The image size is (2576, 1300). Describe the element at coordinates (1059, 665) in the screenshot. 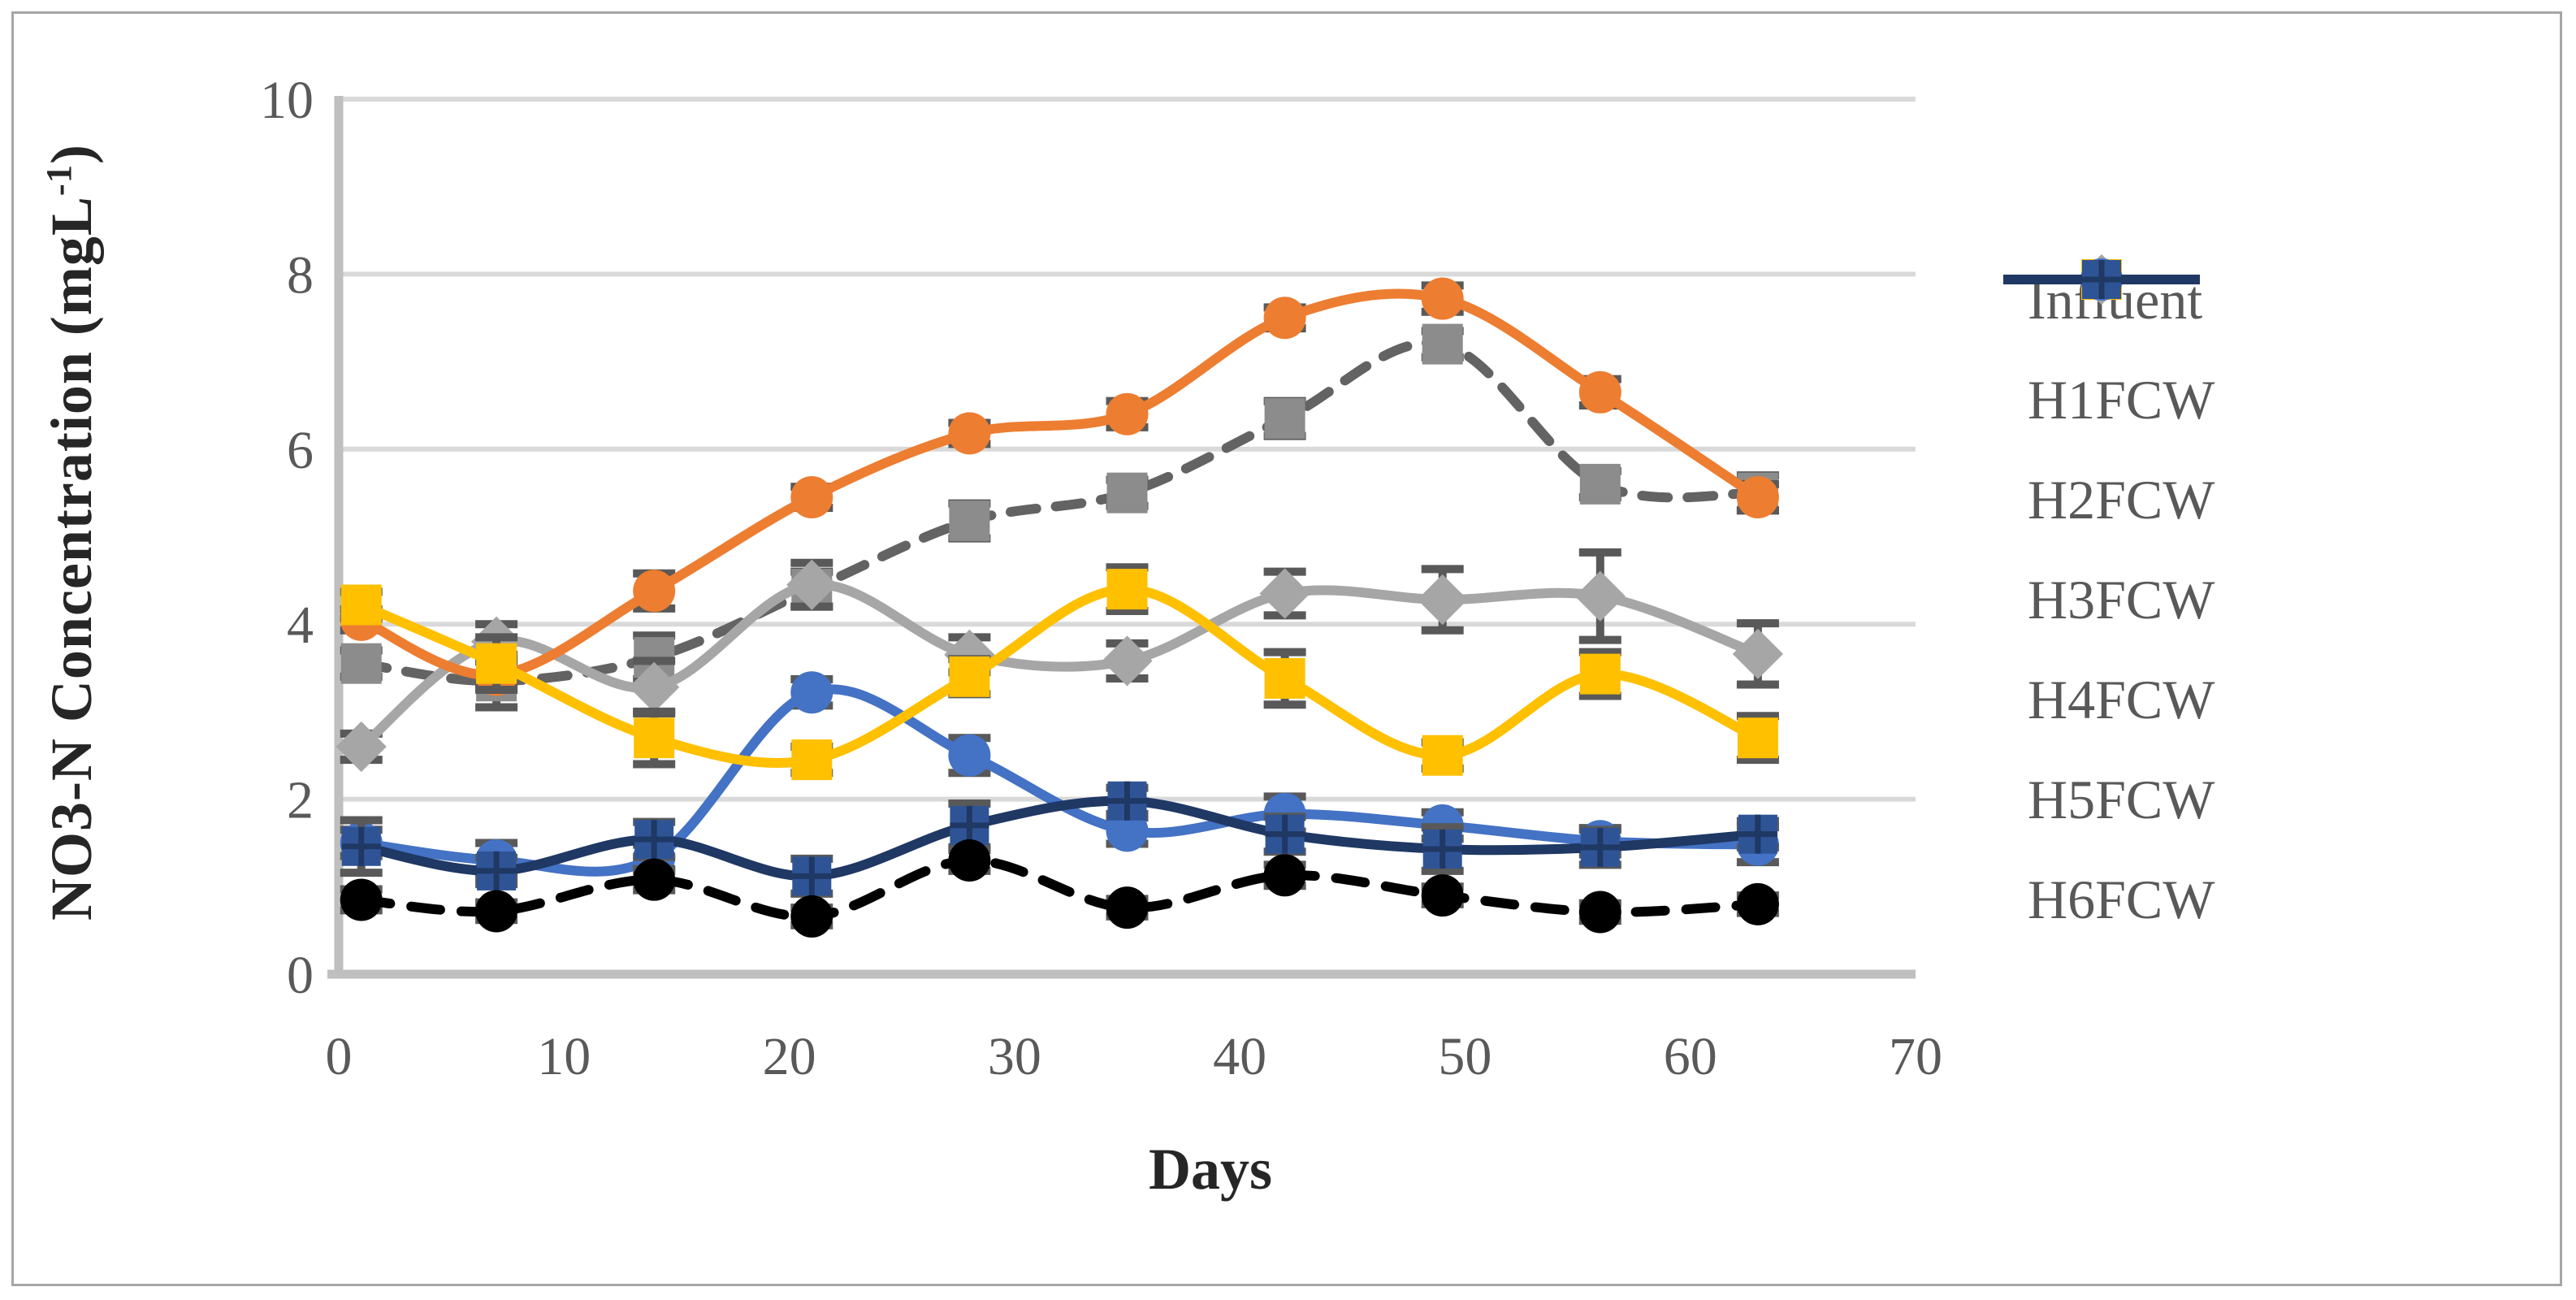

I see `series-line-H3FCW` at that location.